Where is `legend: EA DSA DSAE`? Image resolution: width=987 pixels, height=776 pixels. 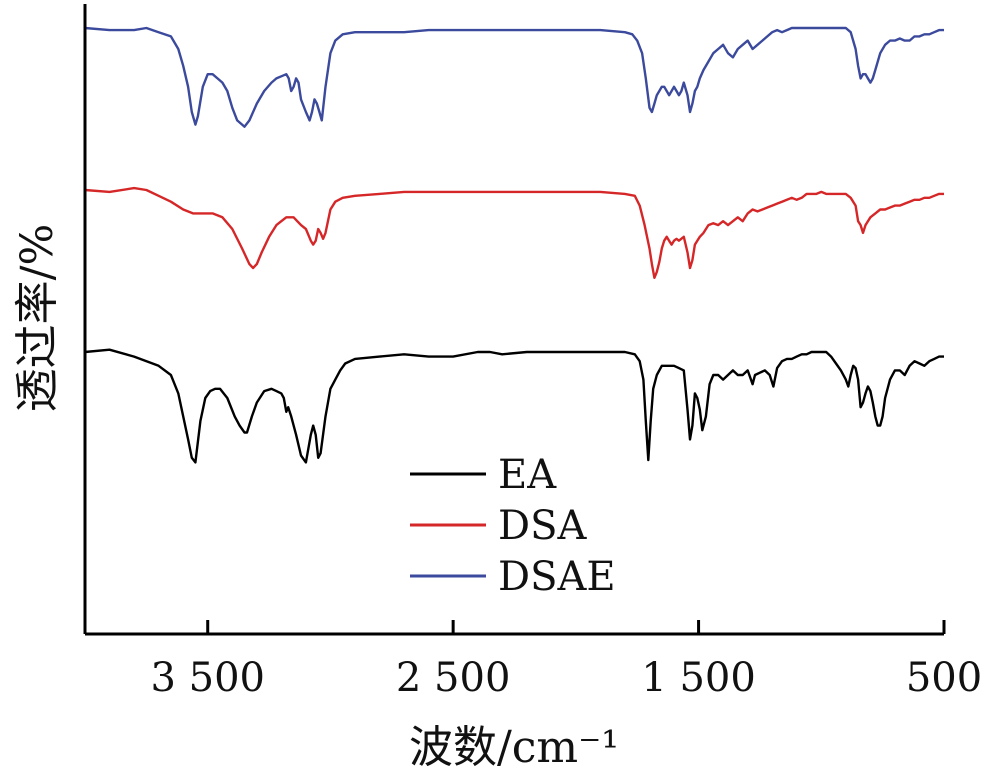
legend: EA DSA DSAE is located at coordinates (513, 526).